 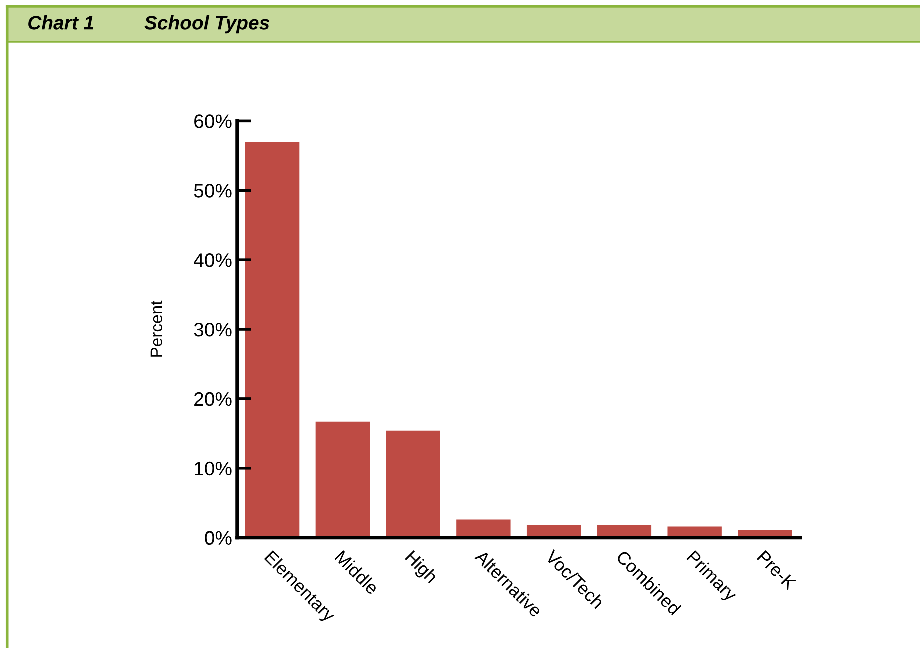 What do you see at coordinates (213, 399) in the screenshot?
I see `y-tick-label: 20%` at bounding box center [213, 399].